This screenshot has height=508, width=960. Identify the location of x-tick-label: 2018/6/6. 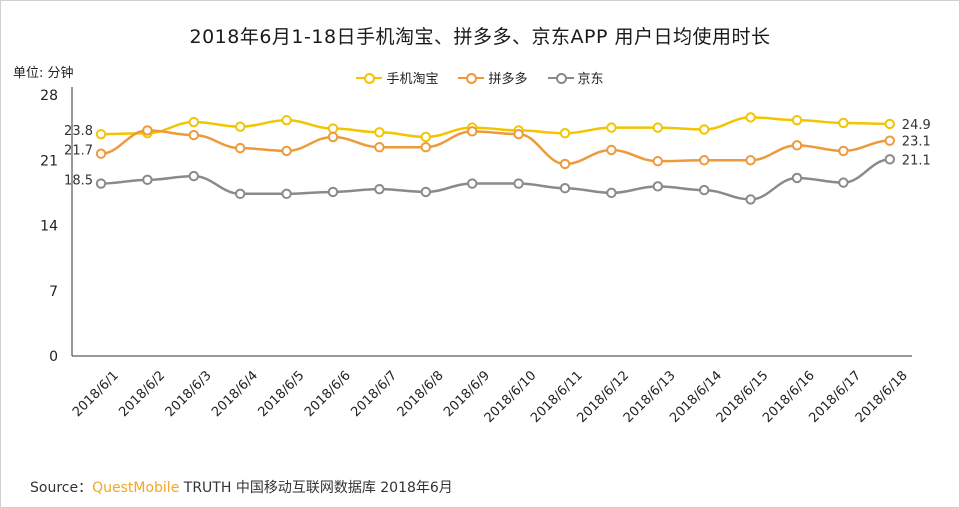
(328, 394).